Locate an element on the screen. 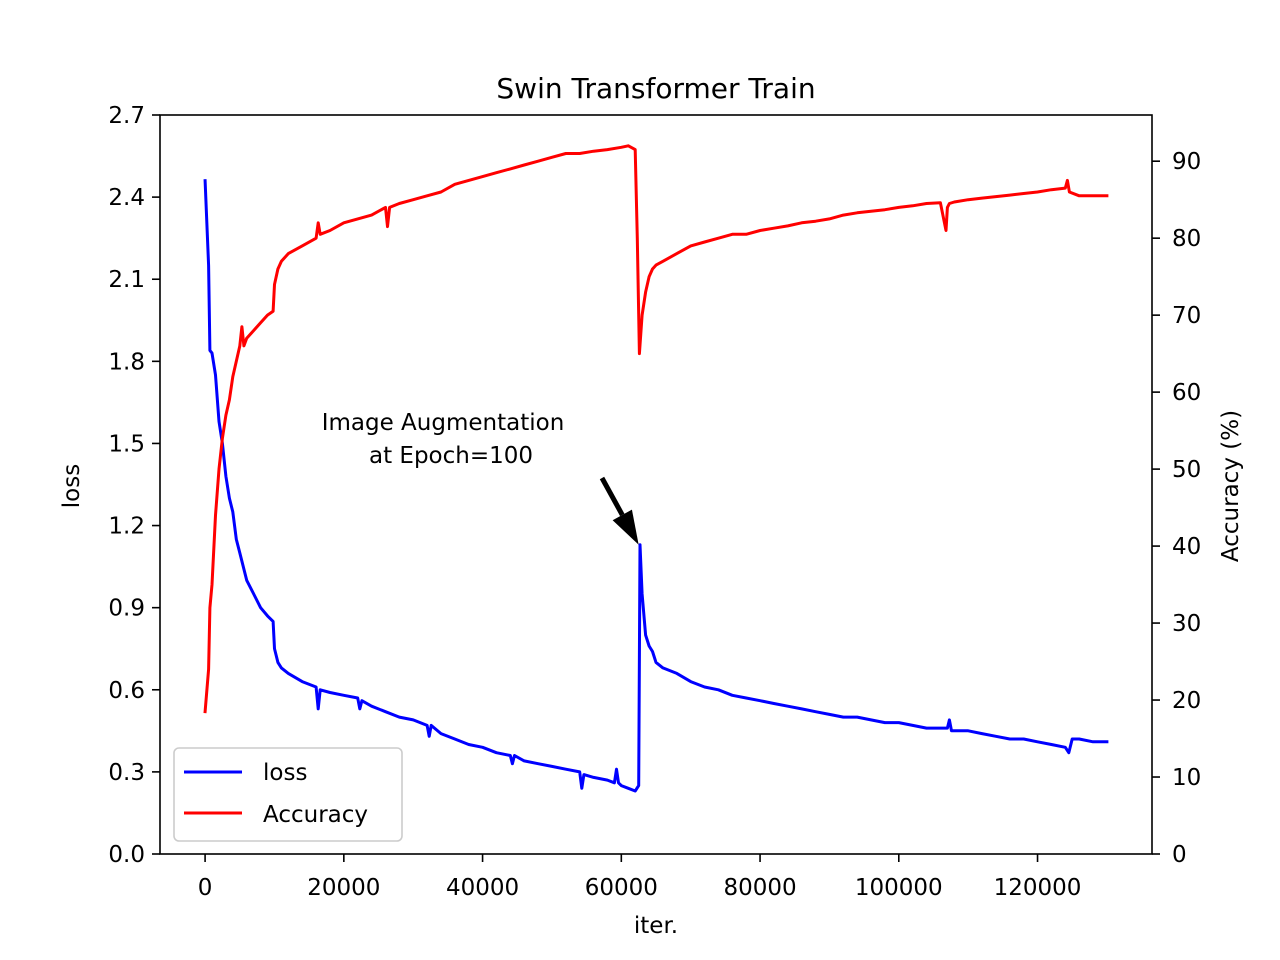 This screenshot has height=960, width=1280. y-tick-label: 0.0 is located at coordinates (126, 855).